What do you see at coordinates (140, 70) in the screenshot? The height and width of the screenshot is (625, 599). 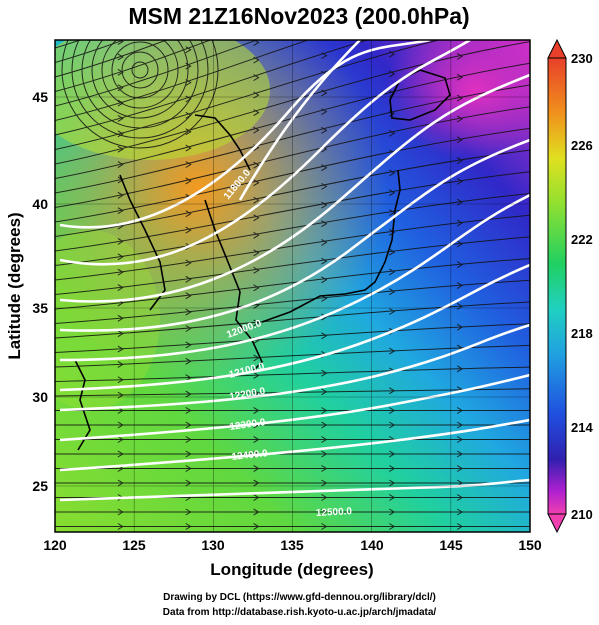 I see `streamline-vortex` at bounding box center [140, 70].